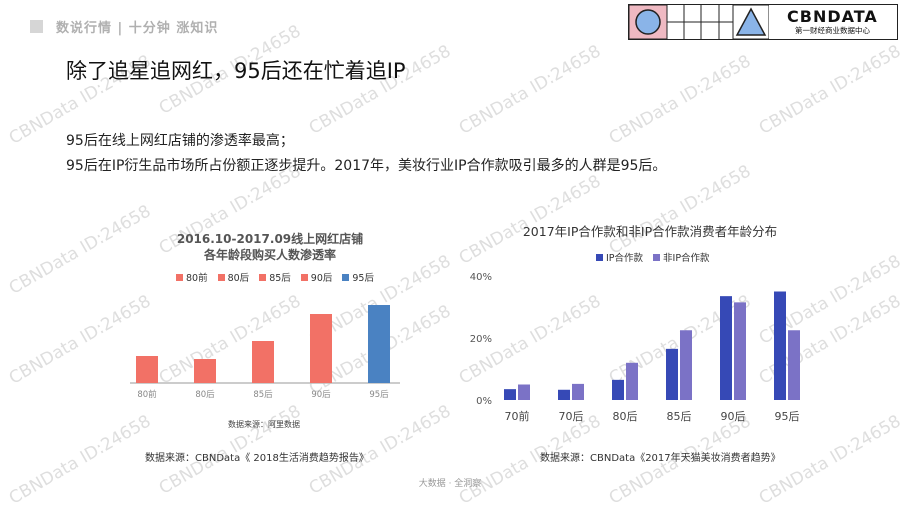  I want to click on logo-shapes-icon, so click(699, 22).